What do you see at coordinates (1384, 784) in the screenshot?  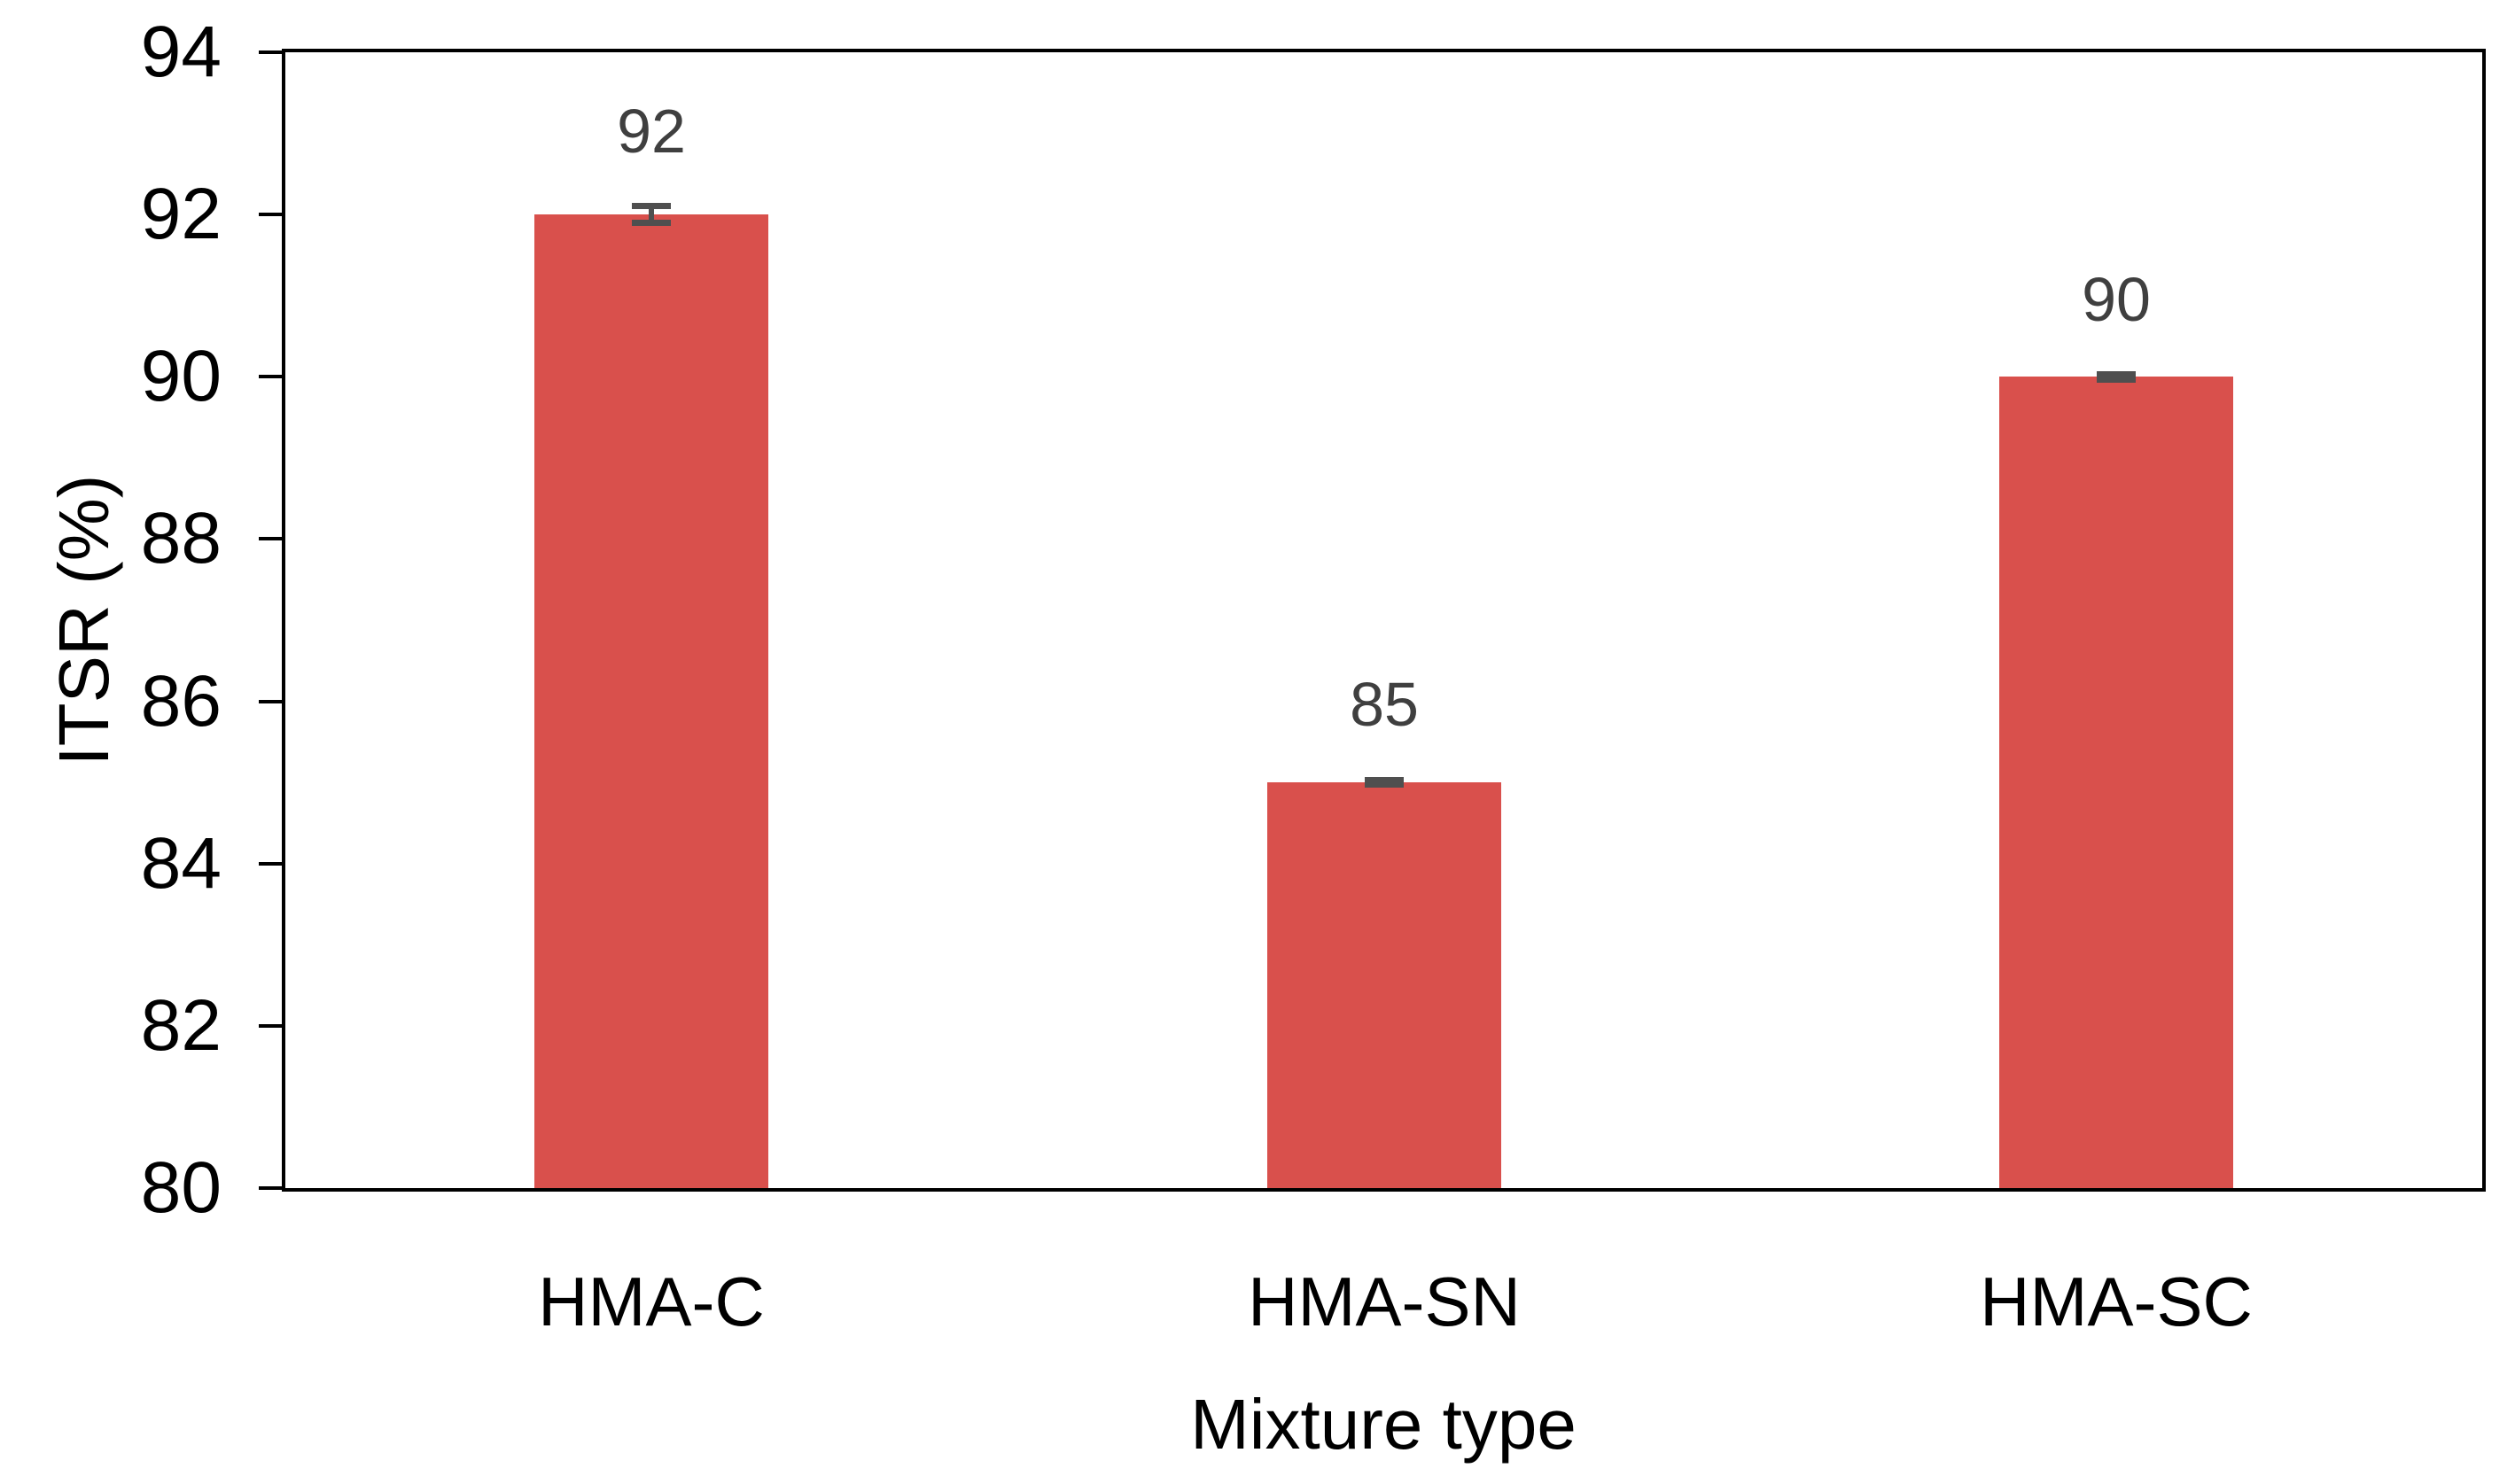 I see `error-cap-bottom-hma-sn` at bounding box center [1384, 784].